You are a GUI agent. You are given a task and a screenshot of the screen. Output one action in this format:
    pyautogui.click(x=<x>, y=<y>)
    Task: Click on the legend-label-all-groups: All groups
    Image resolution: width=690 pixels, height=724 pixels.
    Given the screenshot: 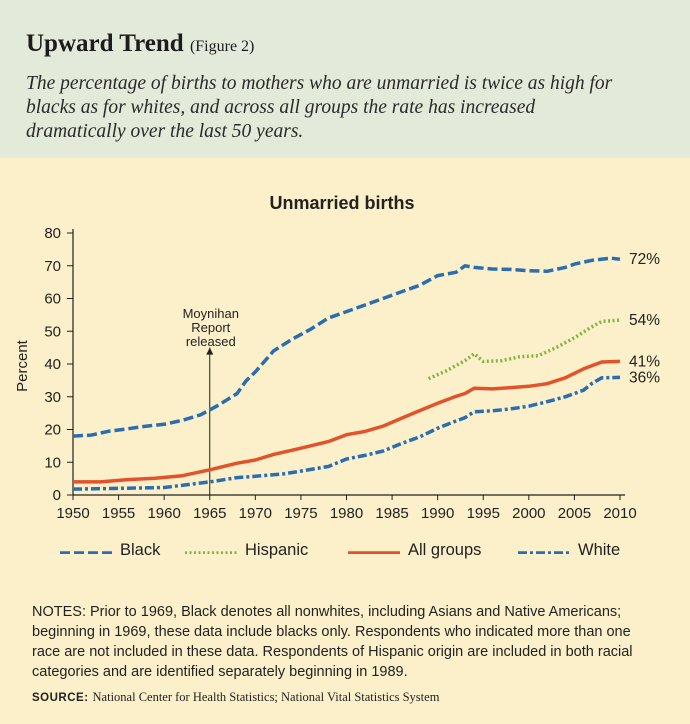 What is the action you would take?
    pyautogui.click(x=445, y=550)
    